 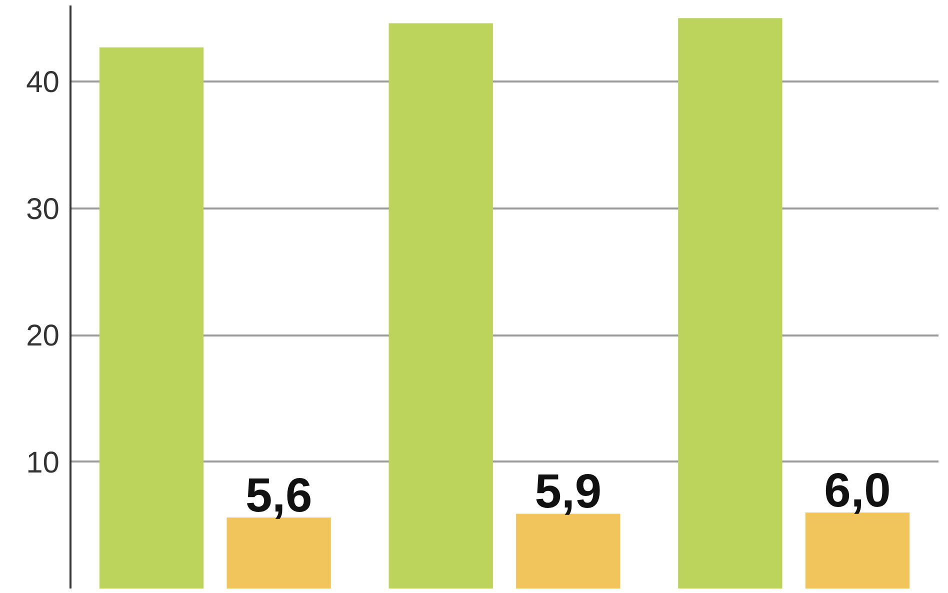 What do you see at coordinates (43, 463) in the screenshot?
I see `y-tick-label: 10` at bounding box center [43, 463].